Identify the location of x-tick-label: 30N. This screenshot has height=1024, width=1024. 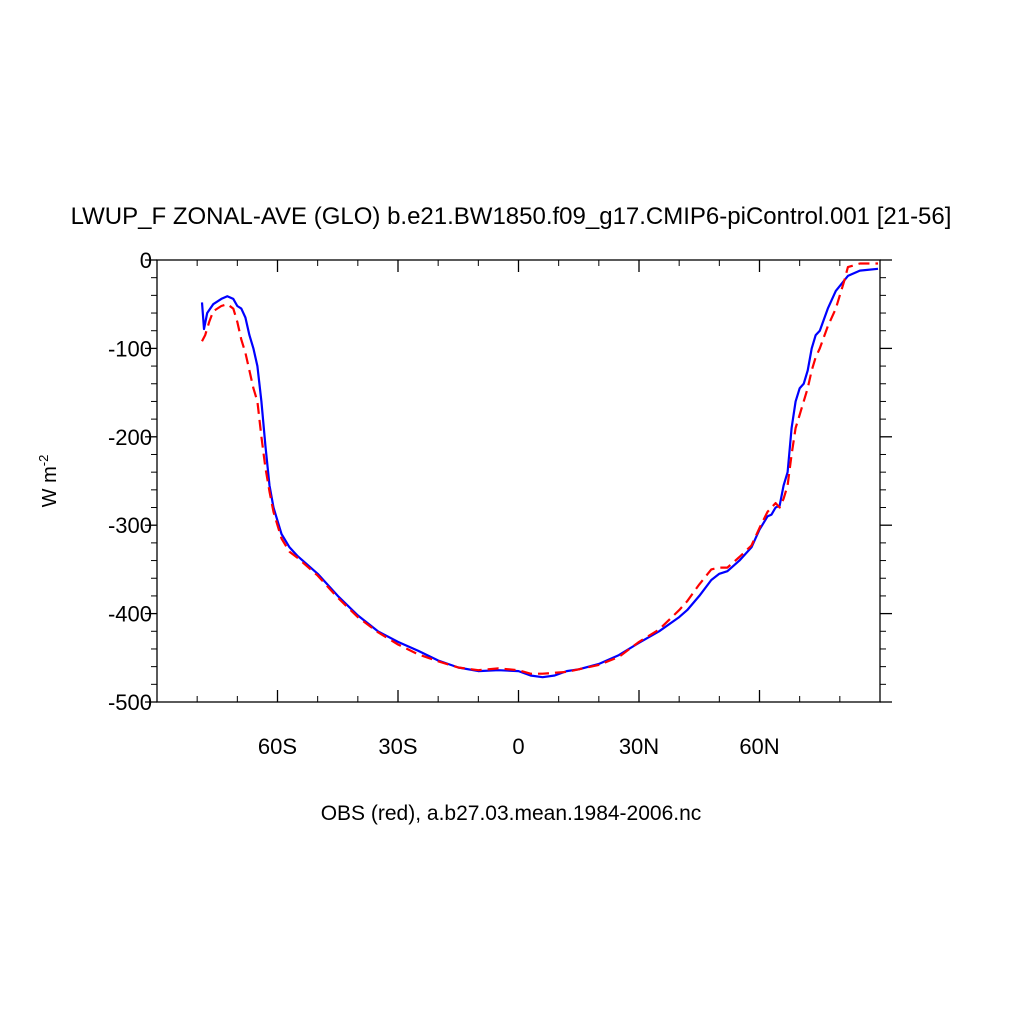
(639, 746).